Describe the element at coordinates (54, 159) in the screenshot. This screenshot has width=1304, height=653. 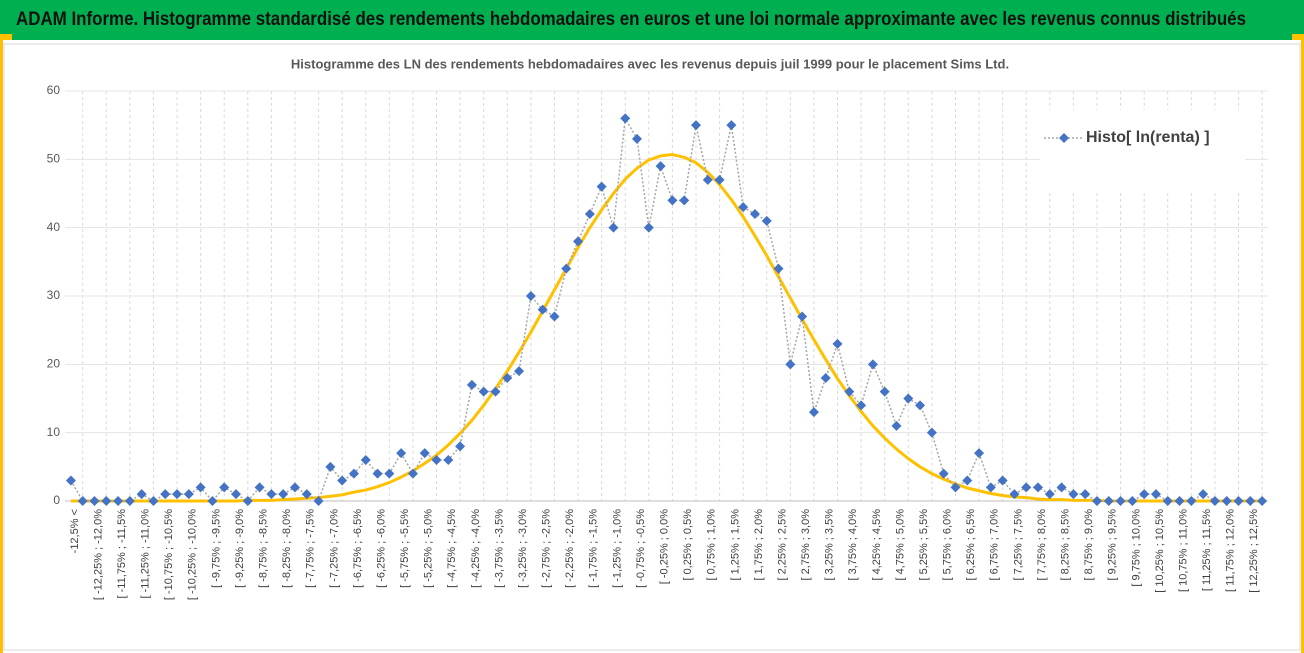
I see `y-tick-label: 50` at that location.